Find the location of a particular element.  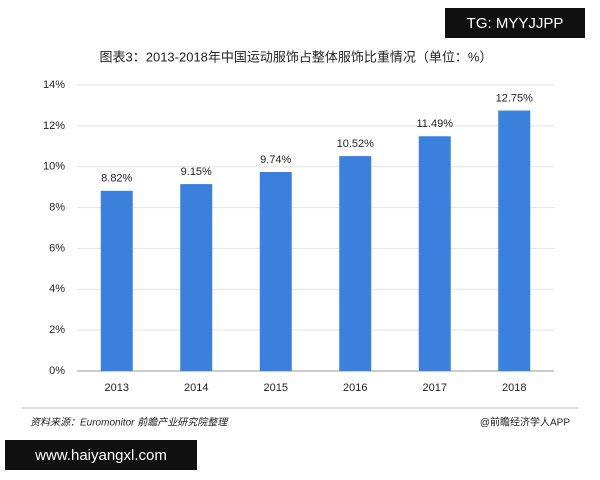

watermark: www.haiyangxl.com is located at coordinates (100, 455).